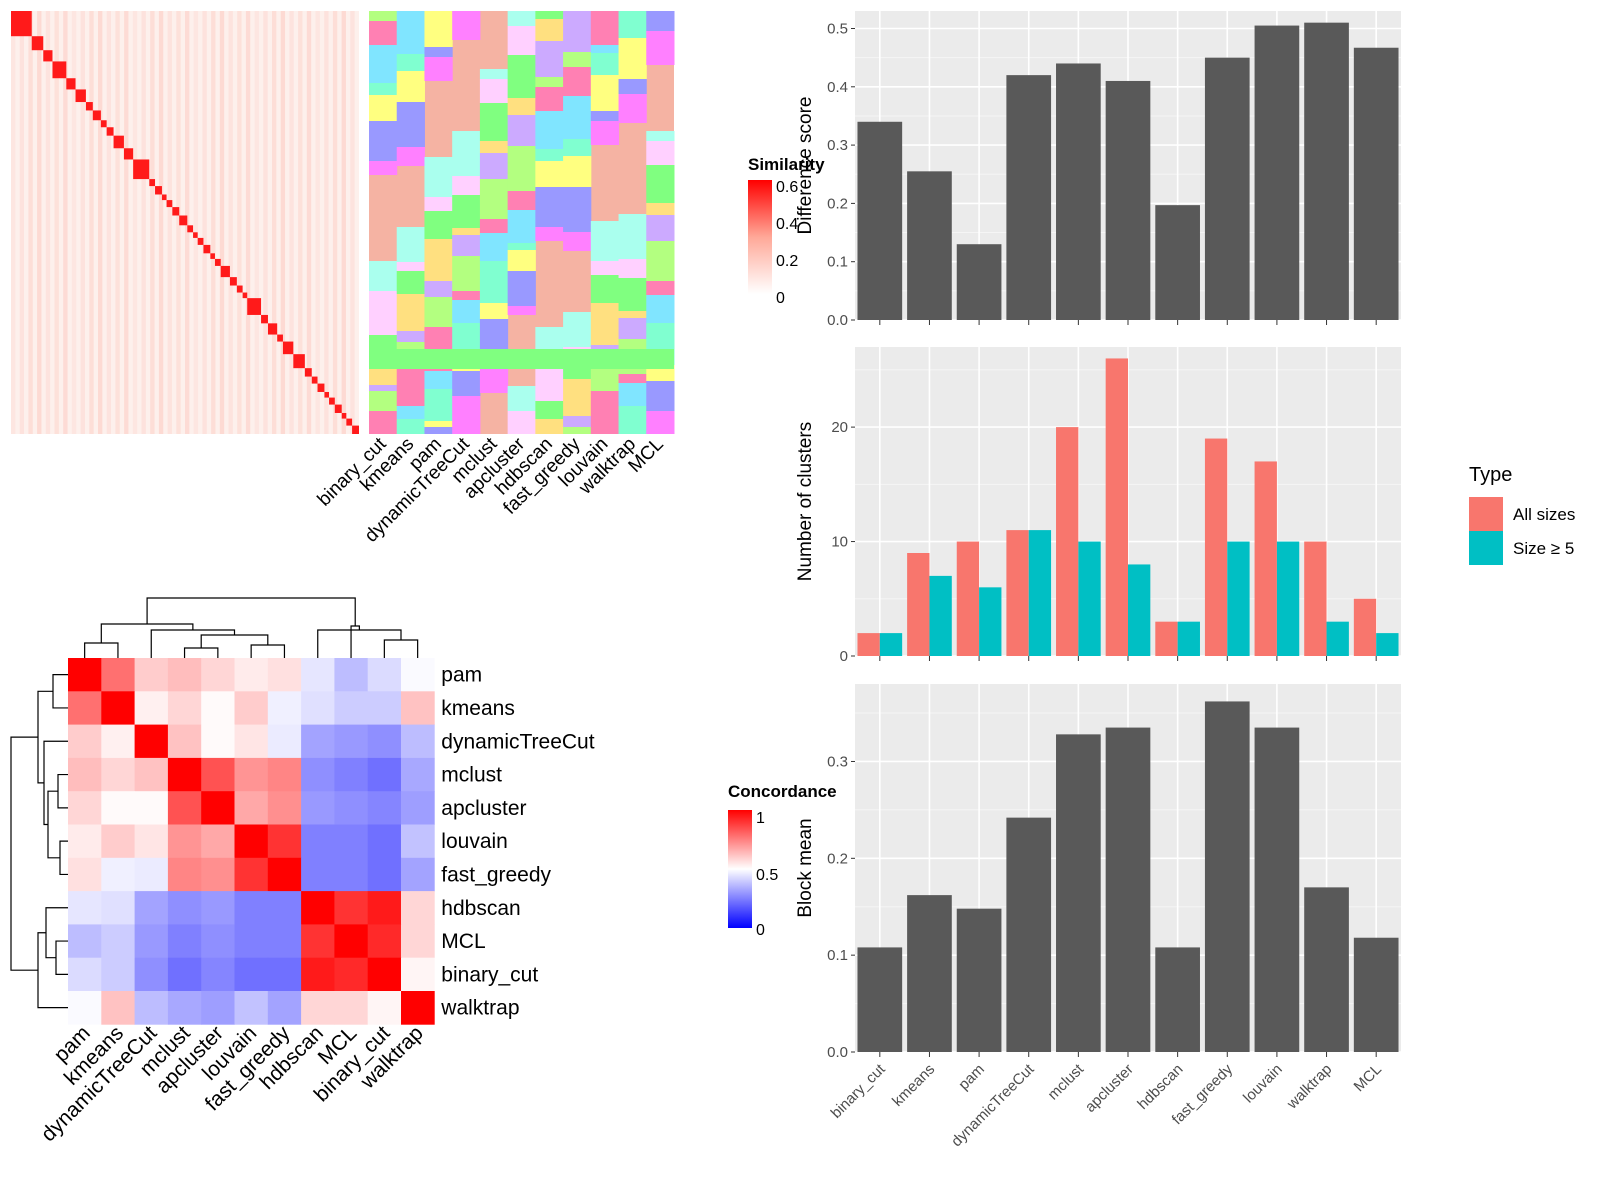 This screenshot has height=1200, width=1600. Describe the element at coordinates (478, 708) in the screenshot. I see `concordance-row-label: kmeans` at that location.